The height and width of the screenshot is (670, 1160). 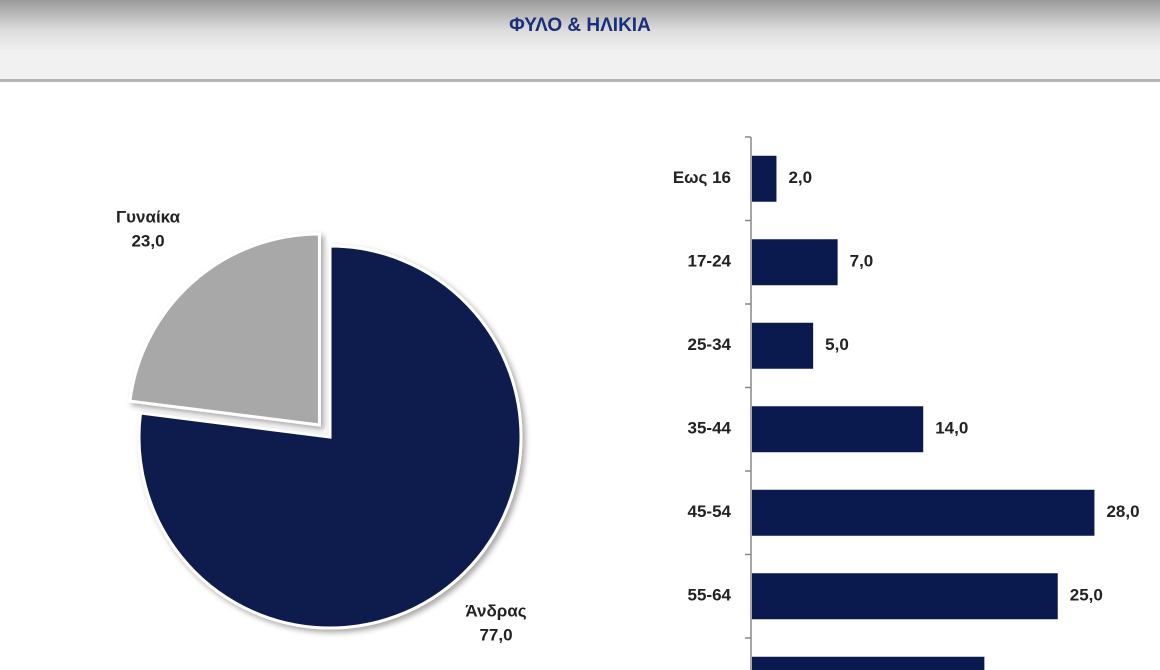 What do you see at coordinates (148, 216) in the screenshot?
I see `slice-label: Γυναίκα` at bounding box center [148, 216].